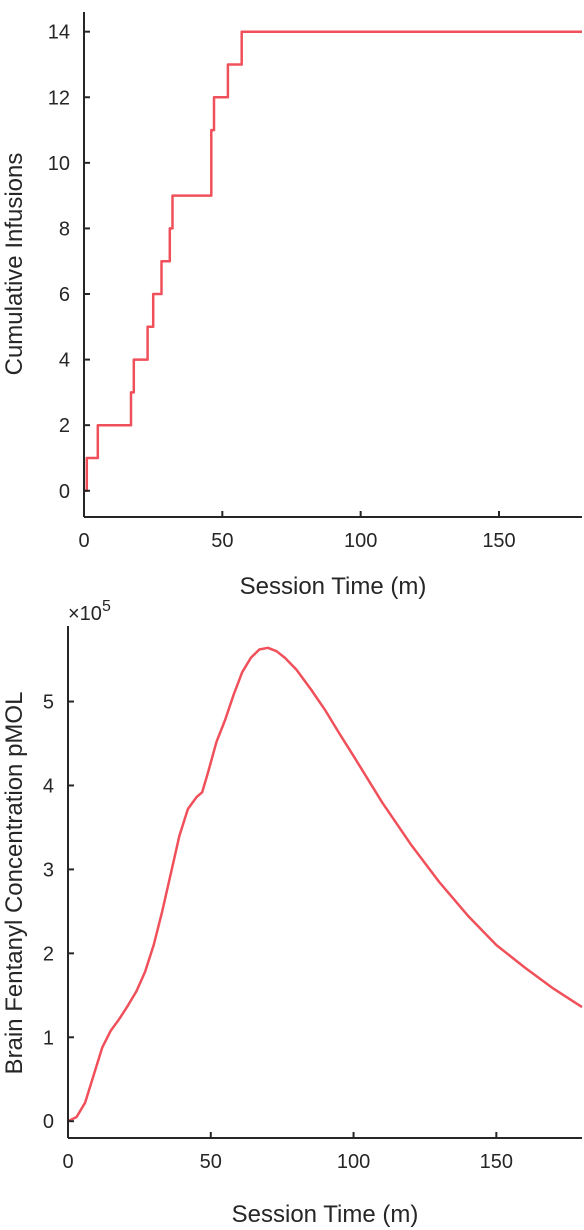  Describe the element at coordinates (48, 870) in the screenshot. I see `y-tick-label: 3` at that location.